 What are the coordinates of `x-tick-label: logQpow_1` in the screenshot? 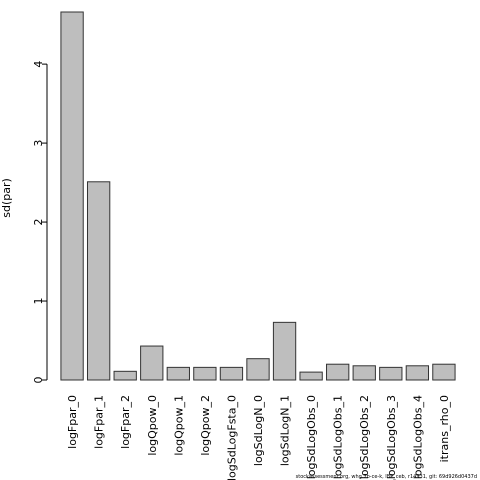 It's located at (178, 425).